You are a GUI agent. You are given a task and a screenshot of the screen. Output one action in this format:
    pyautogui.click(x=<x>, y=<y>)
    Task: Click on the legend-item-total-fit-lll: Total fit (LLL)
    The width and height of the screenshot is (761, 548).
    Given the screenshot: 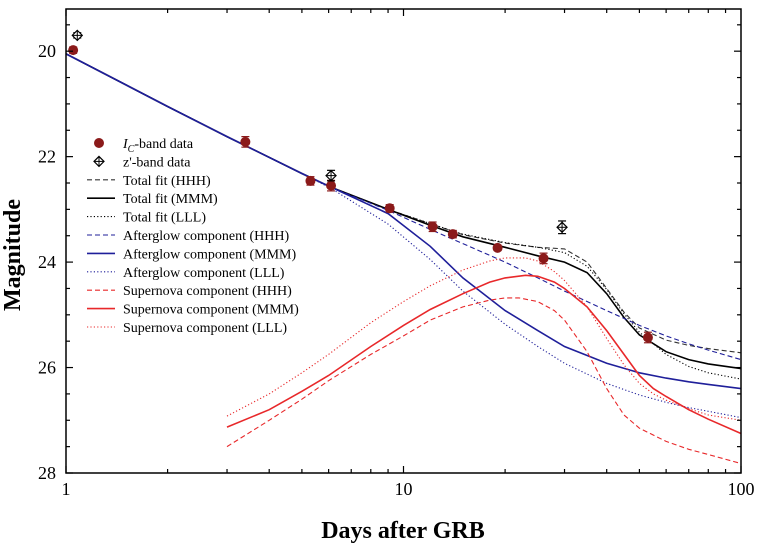 What is the action you would take?
    pyautogui.click(x=146, y=218)
    